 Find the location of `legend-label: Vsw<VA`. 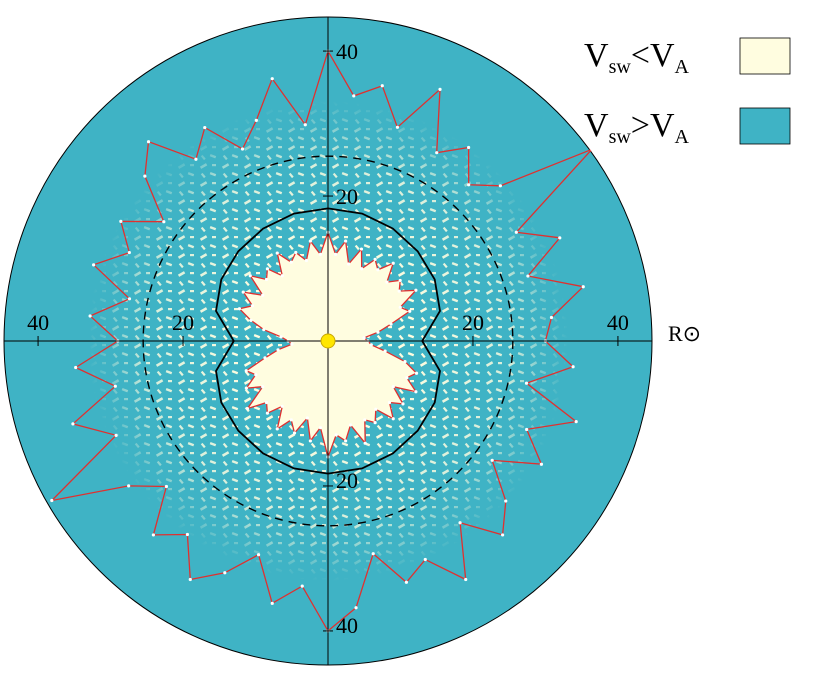

legend-label: Vsw<VA is located at coordinates (637, 57).